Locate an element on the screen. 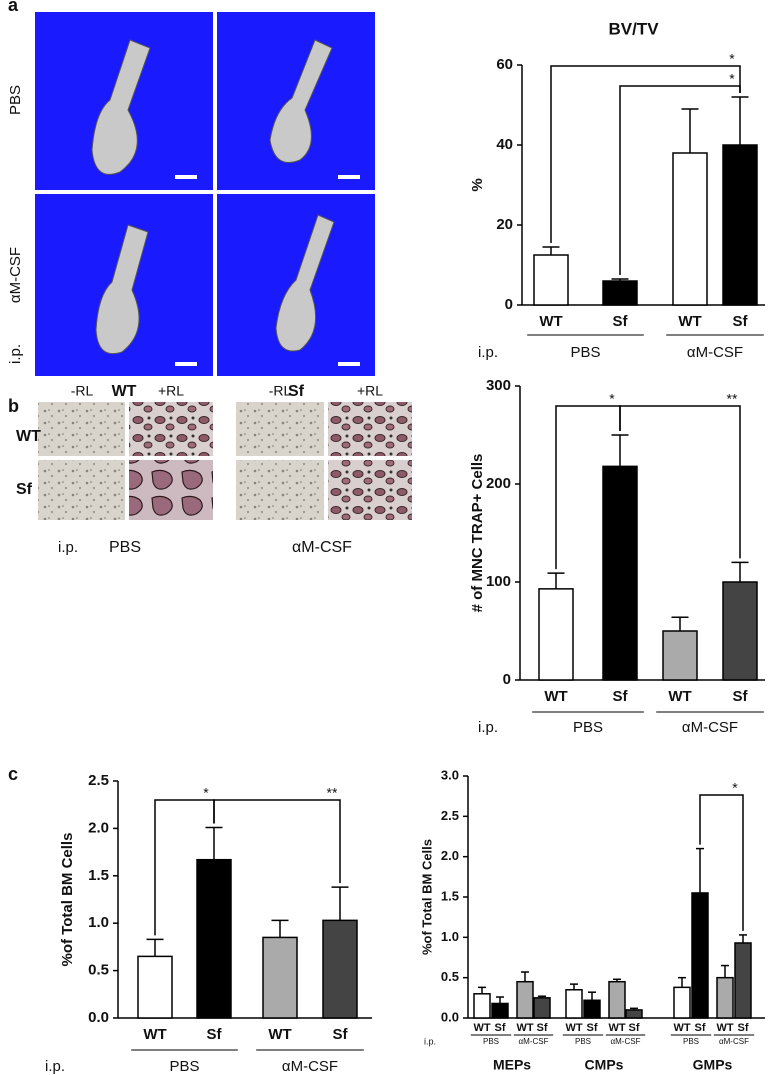 The width and height of the screenshot is (774, 1075). y-tick-label: 2.0 is located at coordinates (98, 827).